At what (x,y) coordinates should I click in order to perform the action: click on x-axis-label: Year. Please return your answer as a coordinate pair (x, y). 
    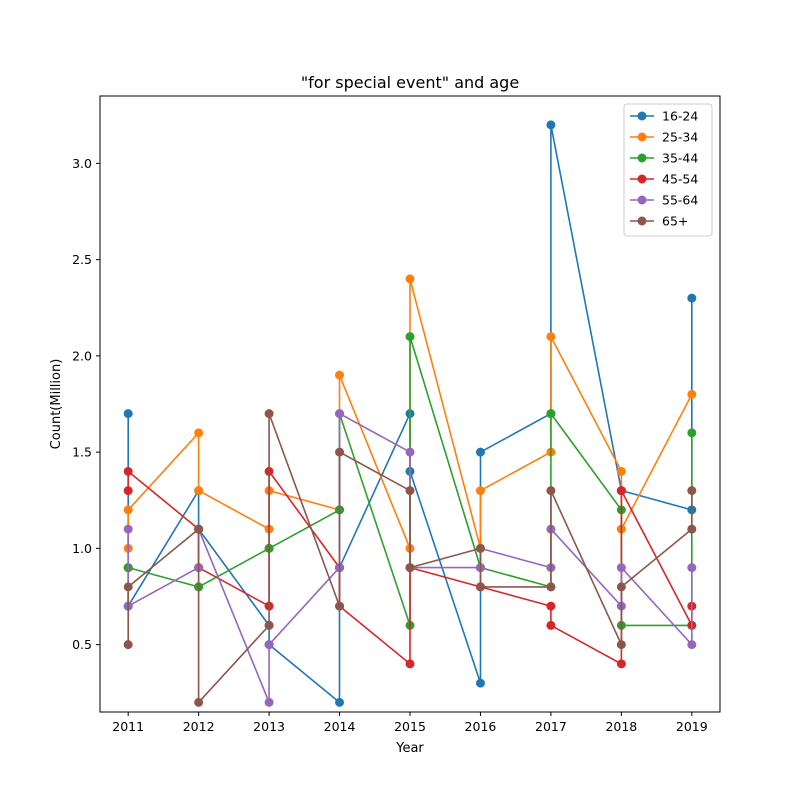
    Looking at the image, I should click on (409, 748).